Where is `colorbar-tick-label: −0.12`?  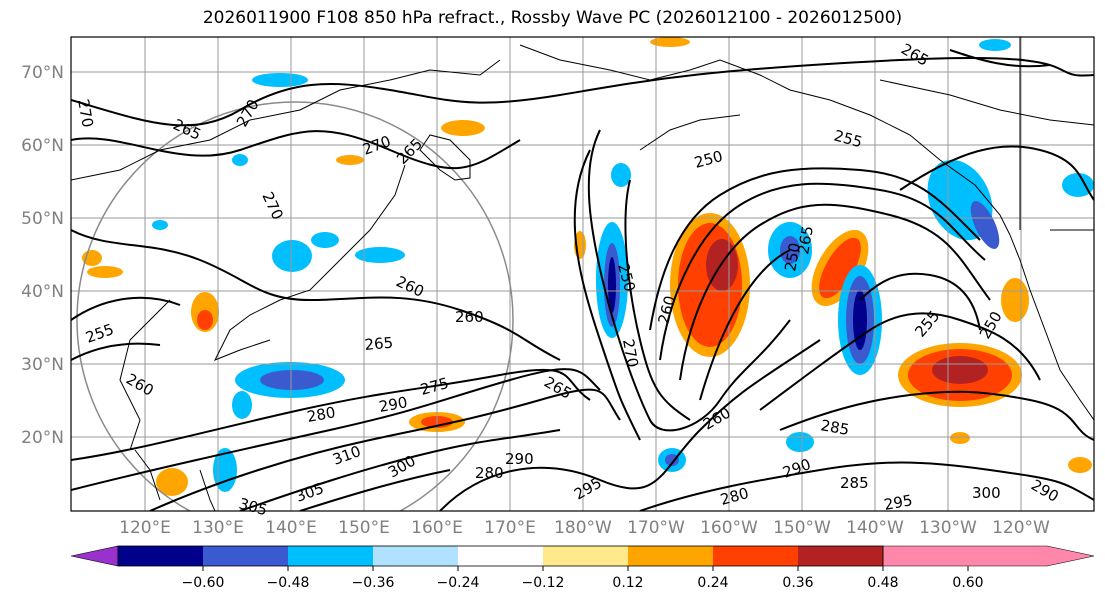 colorbar-tick-label: −0.12 is located at coordinates (543, 583).